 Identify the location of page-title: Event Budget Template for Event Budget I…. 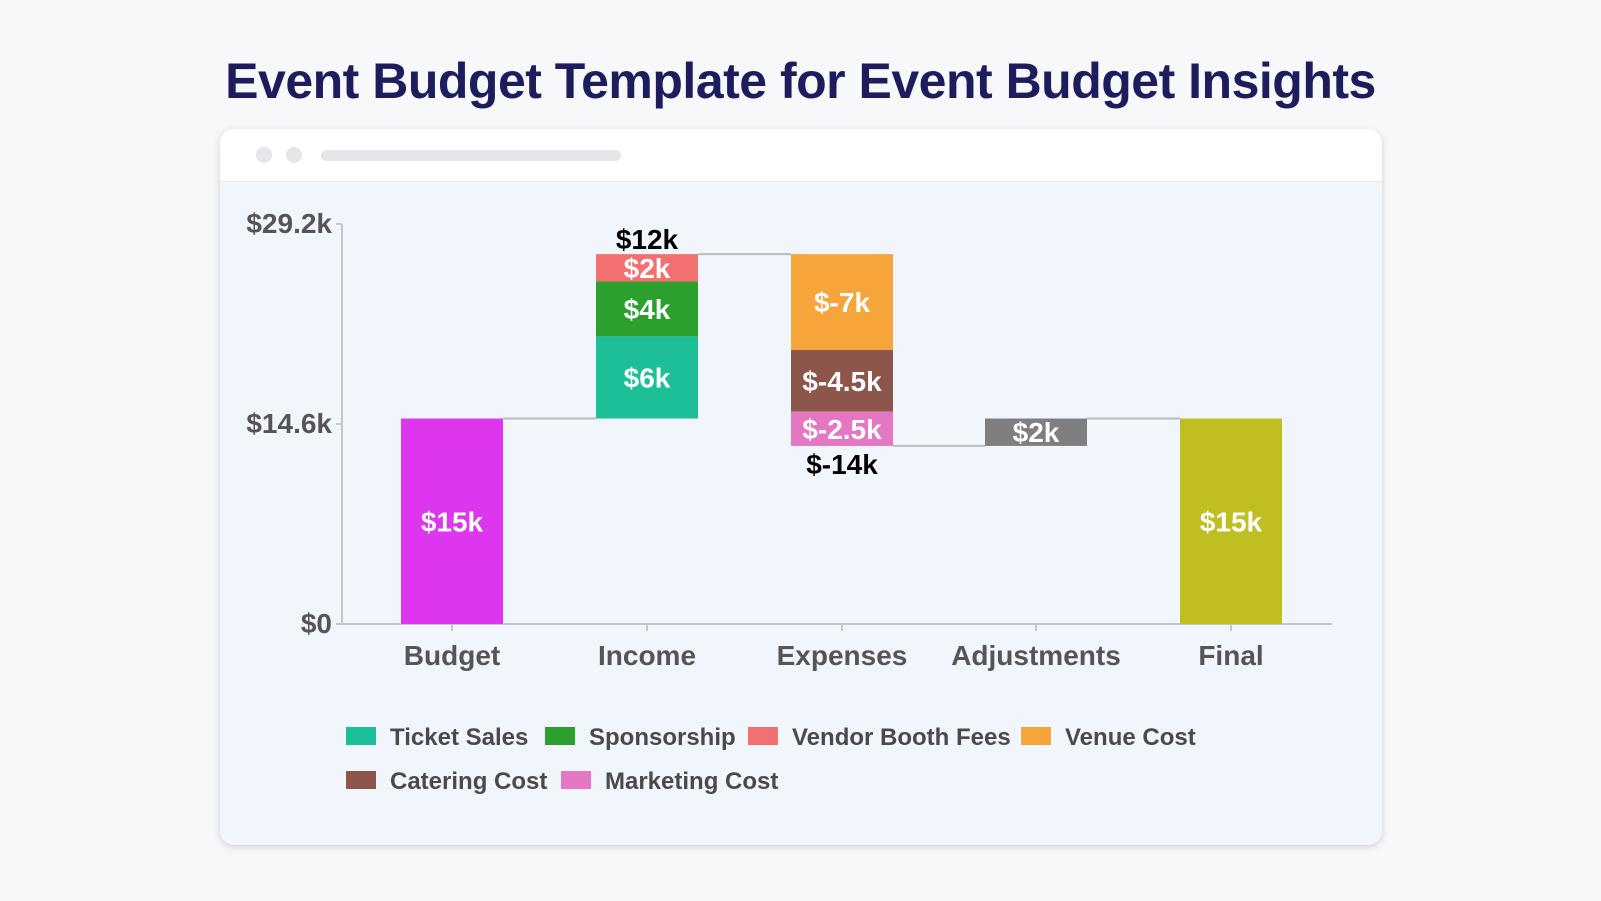
(800, 81).